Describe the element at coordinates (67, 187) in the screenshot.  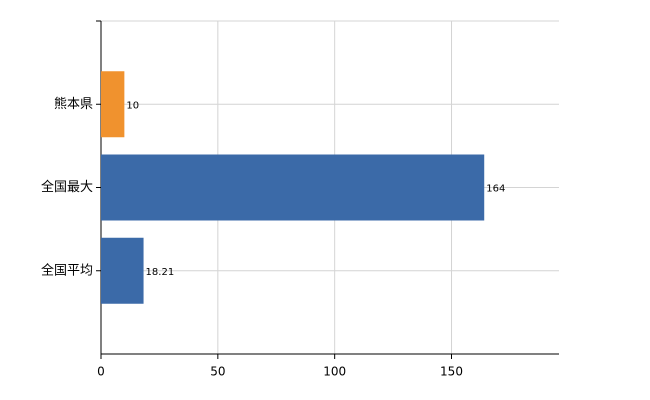
I see `y-tick-label: 全国最大` at that location.